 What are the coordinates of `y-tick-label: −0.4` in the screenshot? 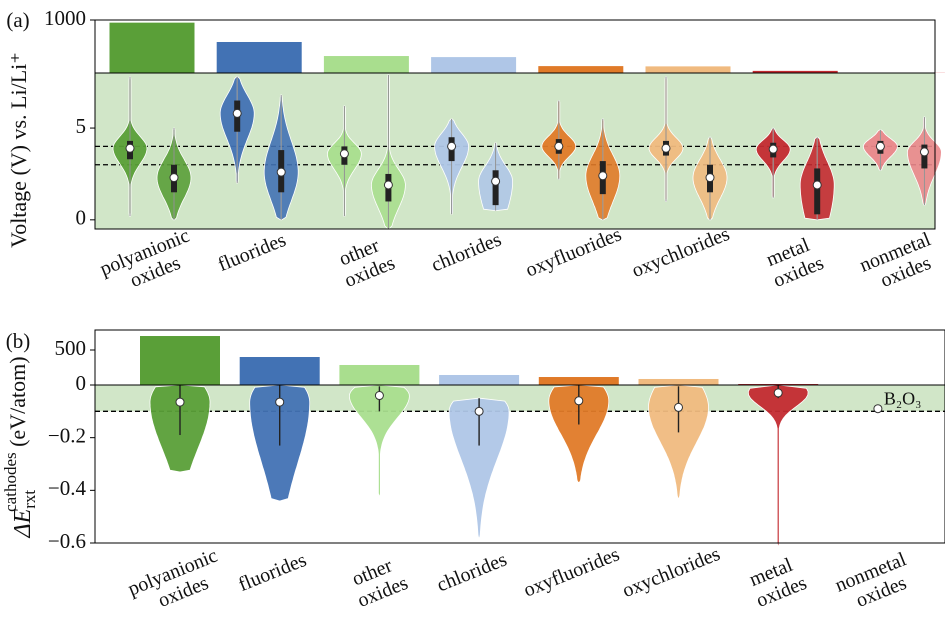 It's located at (67, 488).